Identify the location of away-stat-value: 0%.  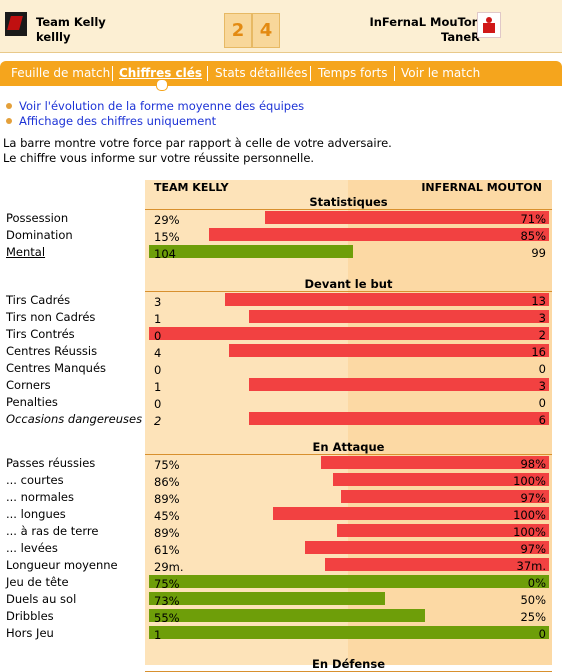
(536, 583).